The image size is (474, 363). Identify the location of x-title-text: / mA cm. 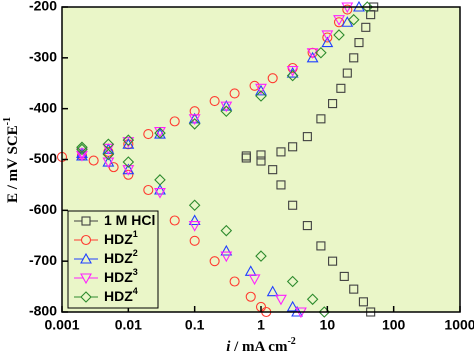
(259, 347).